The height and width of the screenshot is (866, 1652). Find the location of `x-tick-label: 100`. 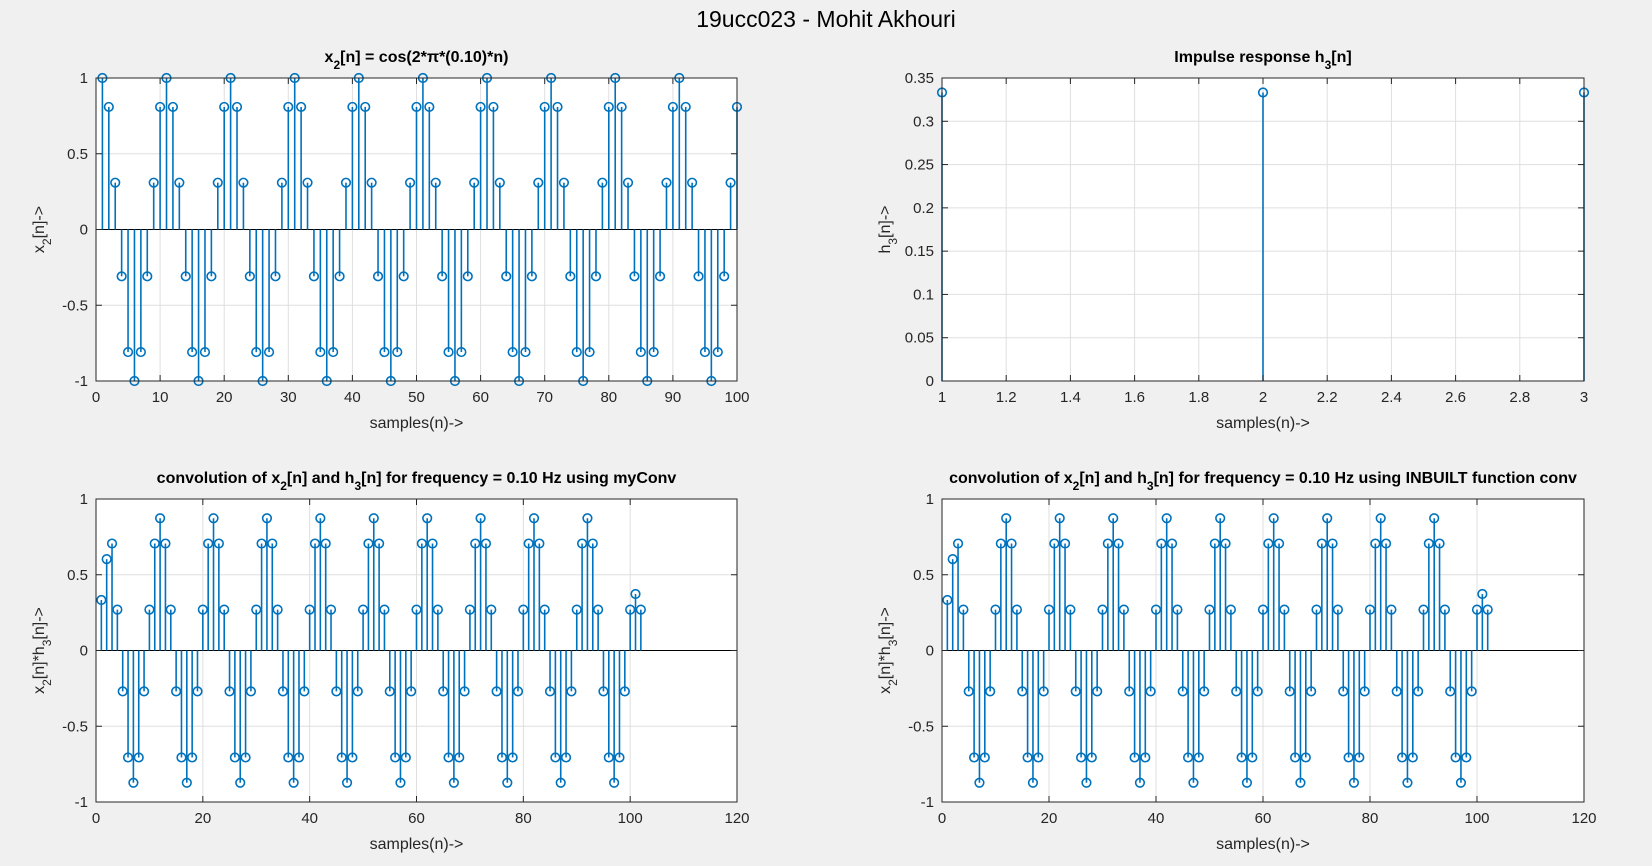

x-tick-label: 100 is located at coordinates (1476, 818).